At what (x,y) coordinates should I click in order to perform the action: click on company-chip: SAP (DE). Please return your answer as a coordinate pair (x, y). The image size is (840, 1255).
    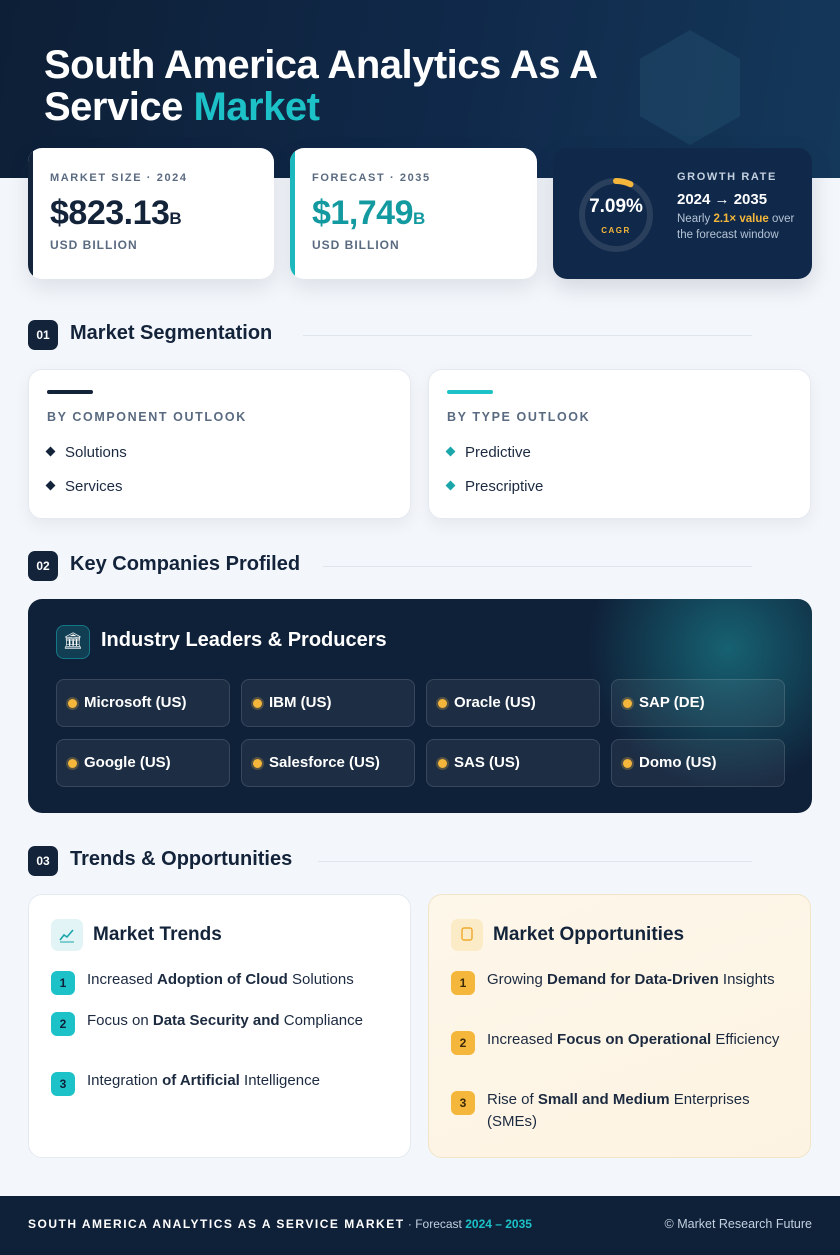
    Looking at the image, I should click on (698, 703).